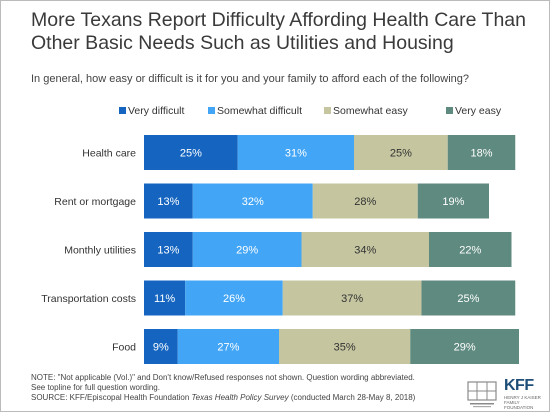 Image resolution: width=550 pixels, height=412 pixels. What do you see at coordinates (95, 202) in the screenshot?
I see `category-label: Rent or mortgage` at bounding box center [95, 202].